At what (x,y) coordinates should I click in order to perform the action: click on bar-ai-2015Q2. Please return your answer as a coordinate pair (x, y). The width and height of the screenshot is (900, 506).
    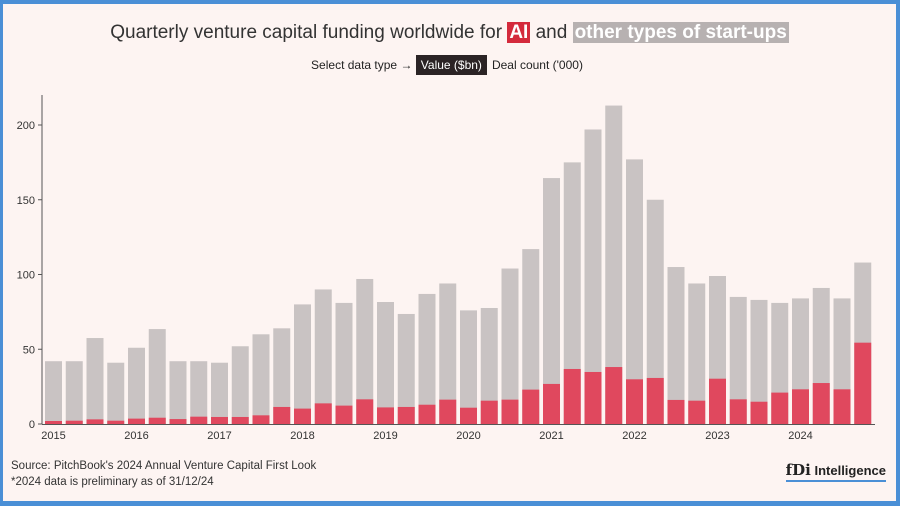
    Looking at the image, I should click on (74, 422).